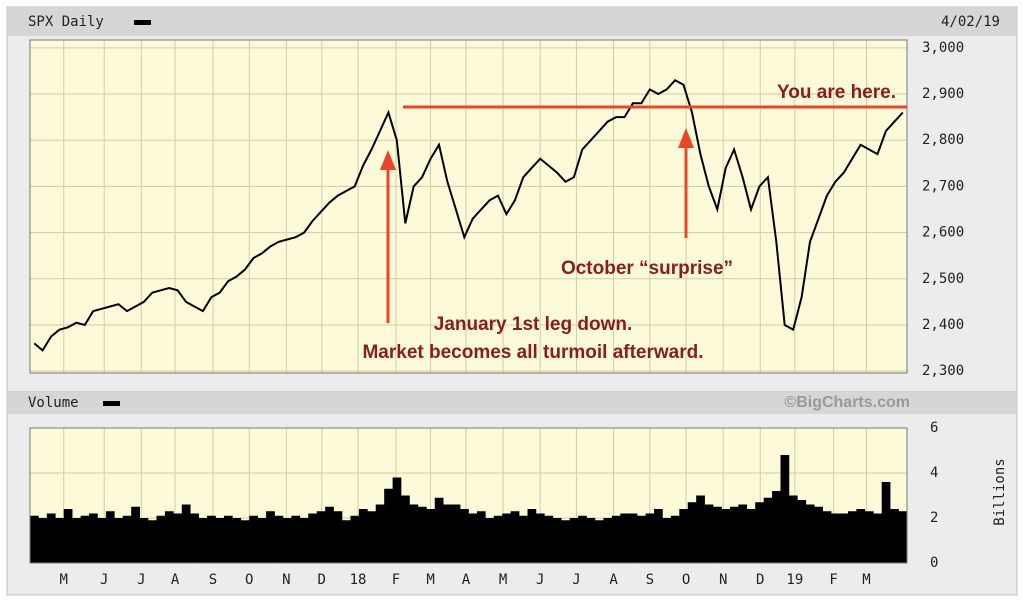  Describe the element at coordinates (943, 48) in the screenshot. I see `y-tick-label: 3,000` at that location.